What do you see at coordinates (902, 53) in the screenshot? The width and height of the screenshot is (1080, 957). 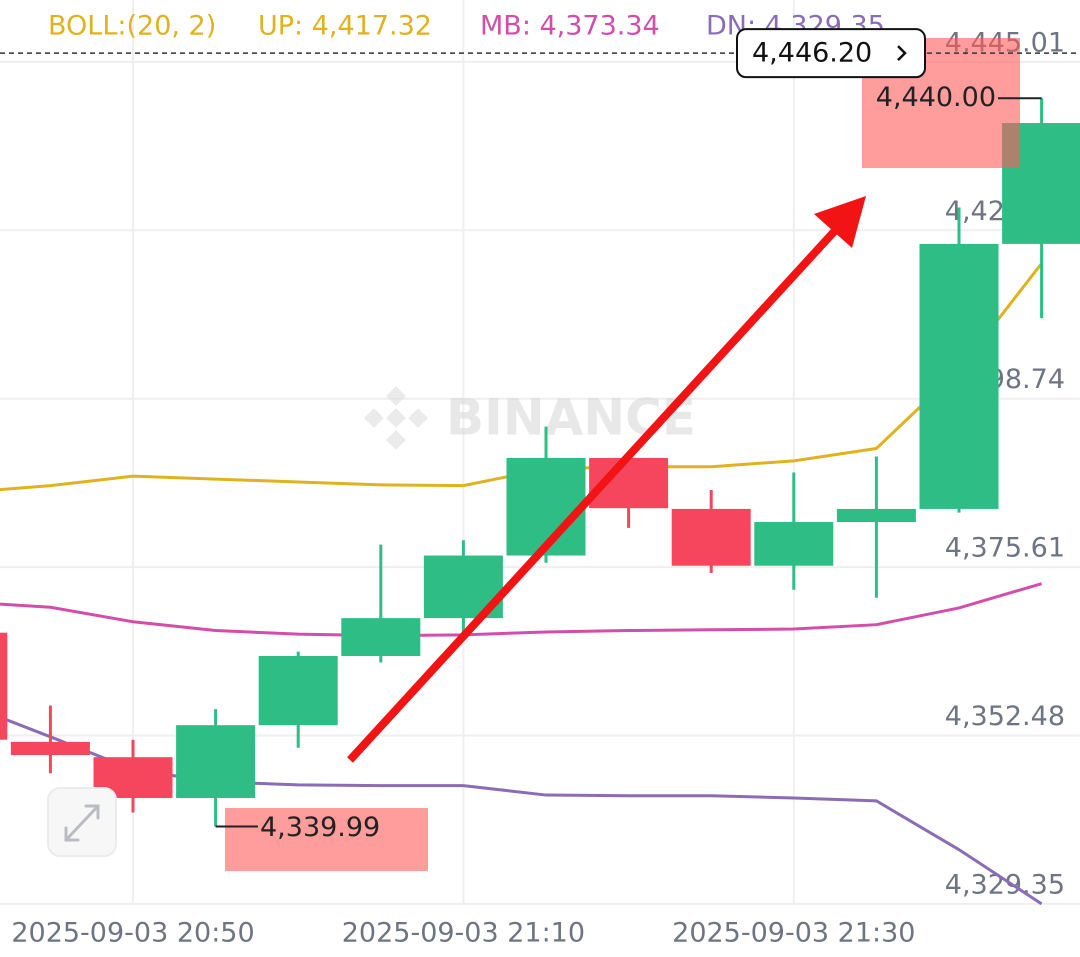 I see `last-price-chevron` at bounding box center [902, 53].